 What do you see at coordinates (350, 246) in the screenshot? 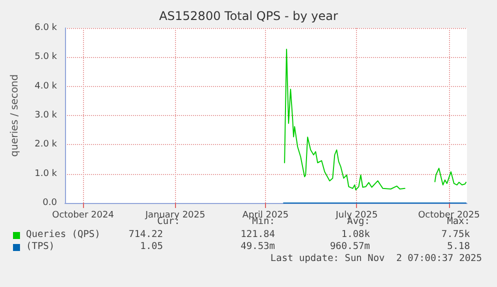
I see `text: 960.57m` at bounding box center [350, 246].